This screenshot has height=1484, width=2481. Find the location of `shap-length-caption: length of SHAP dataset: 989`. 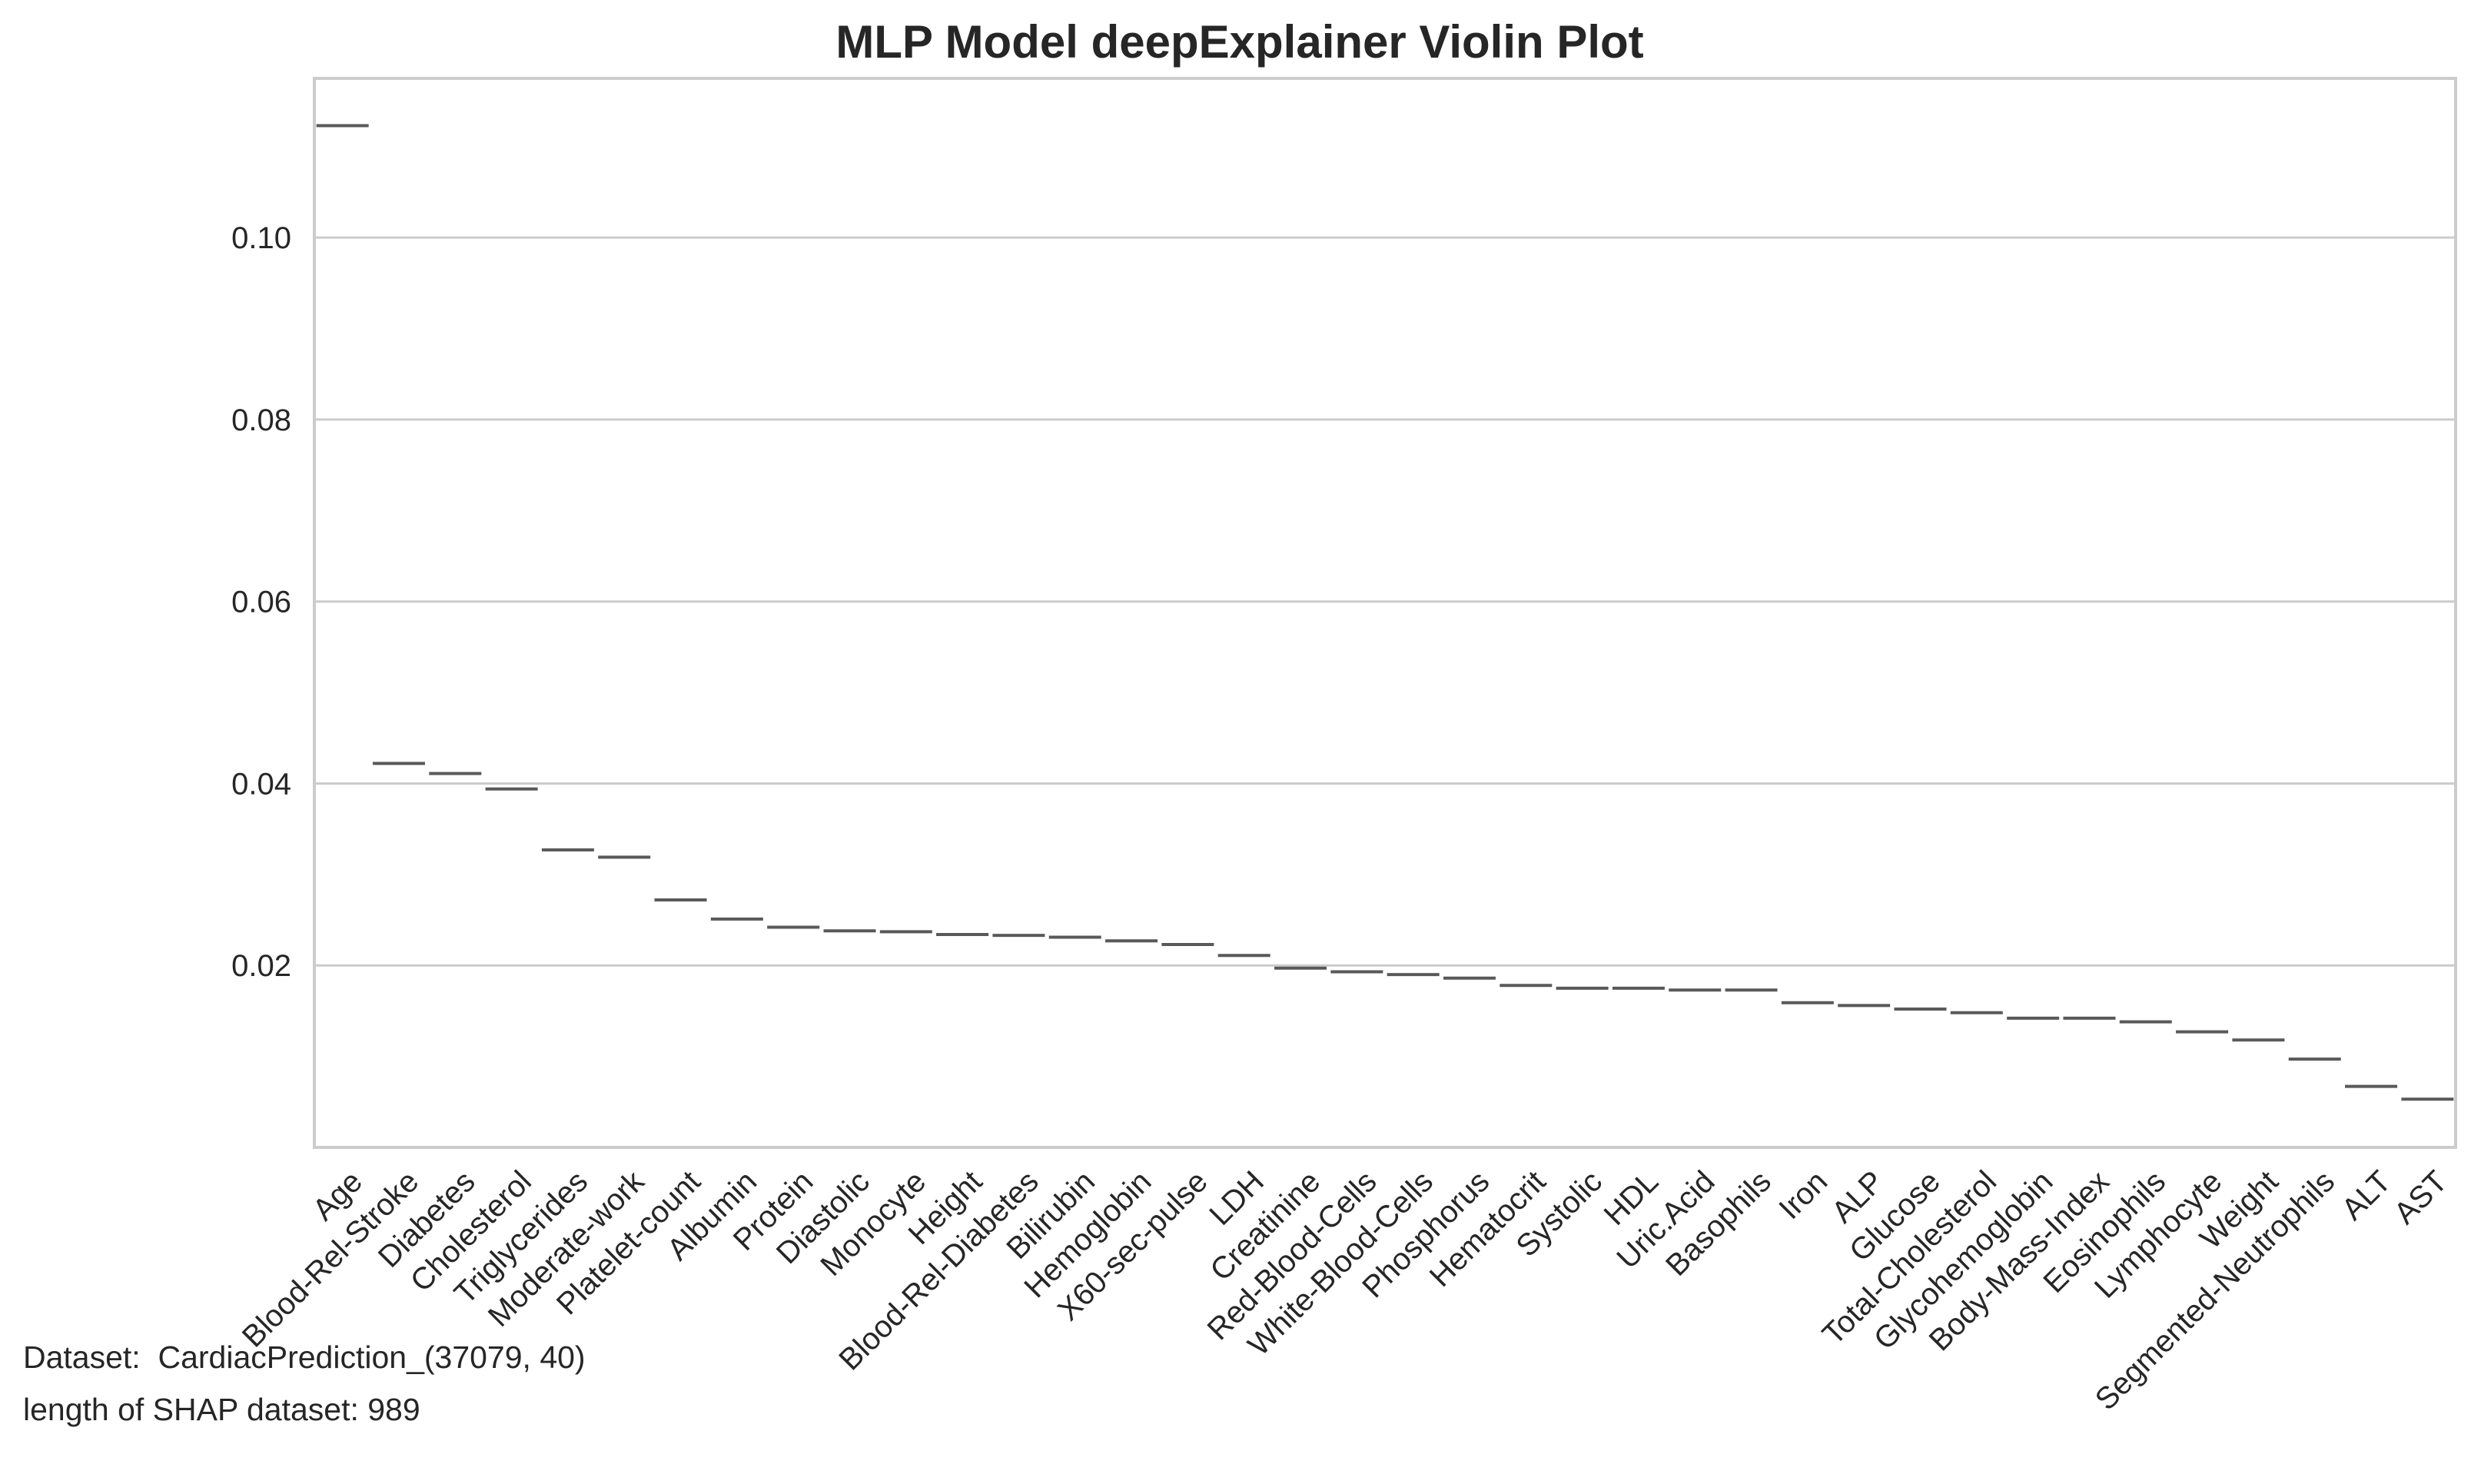

shap-length-caption: length of SHAP dataset: 989 is located at coordinates (221, 1409).